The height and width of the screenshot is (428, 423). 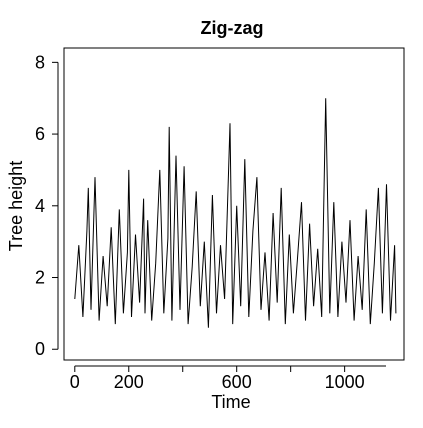 I want to click on y-tick-label-3: 6, so click(x=40, y=134).